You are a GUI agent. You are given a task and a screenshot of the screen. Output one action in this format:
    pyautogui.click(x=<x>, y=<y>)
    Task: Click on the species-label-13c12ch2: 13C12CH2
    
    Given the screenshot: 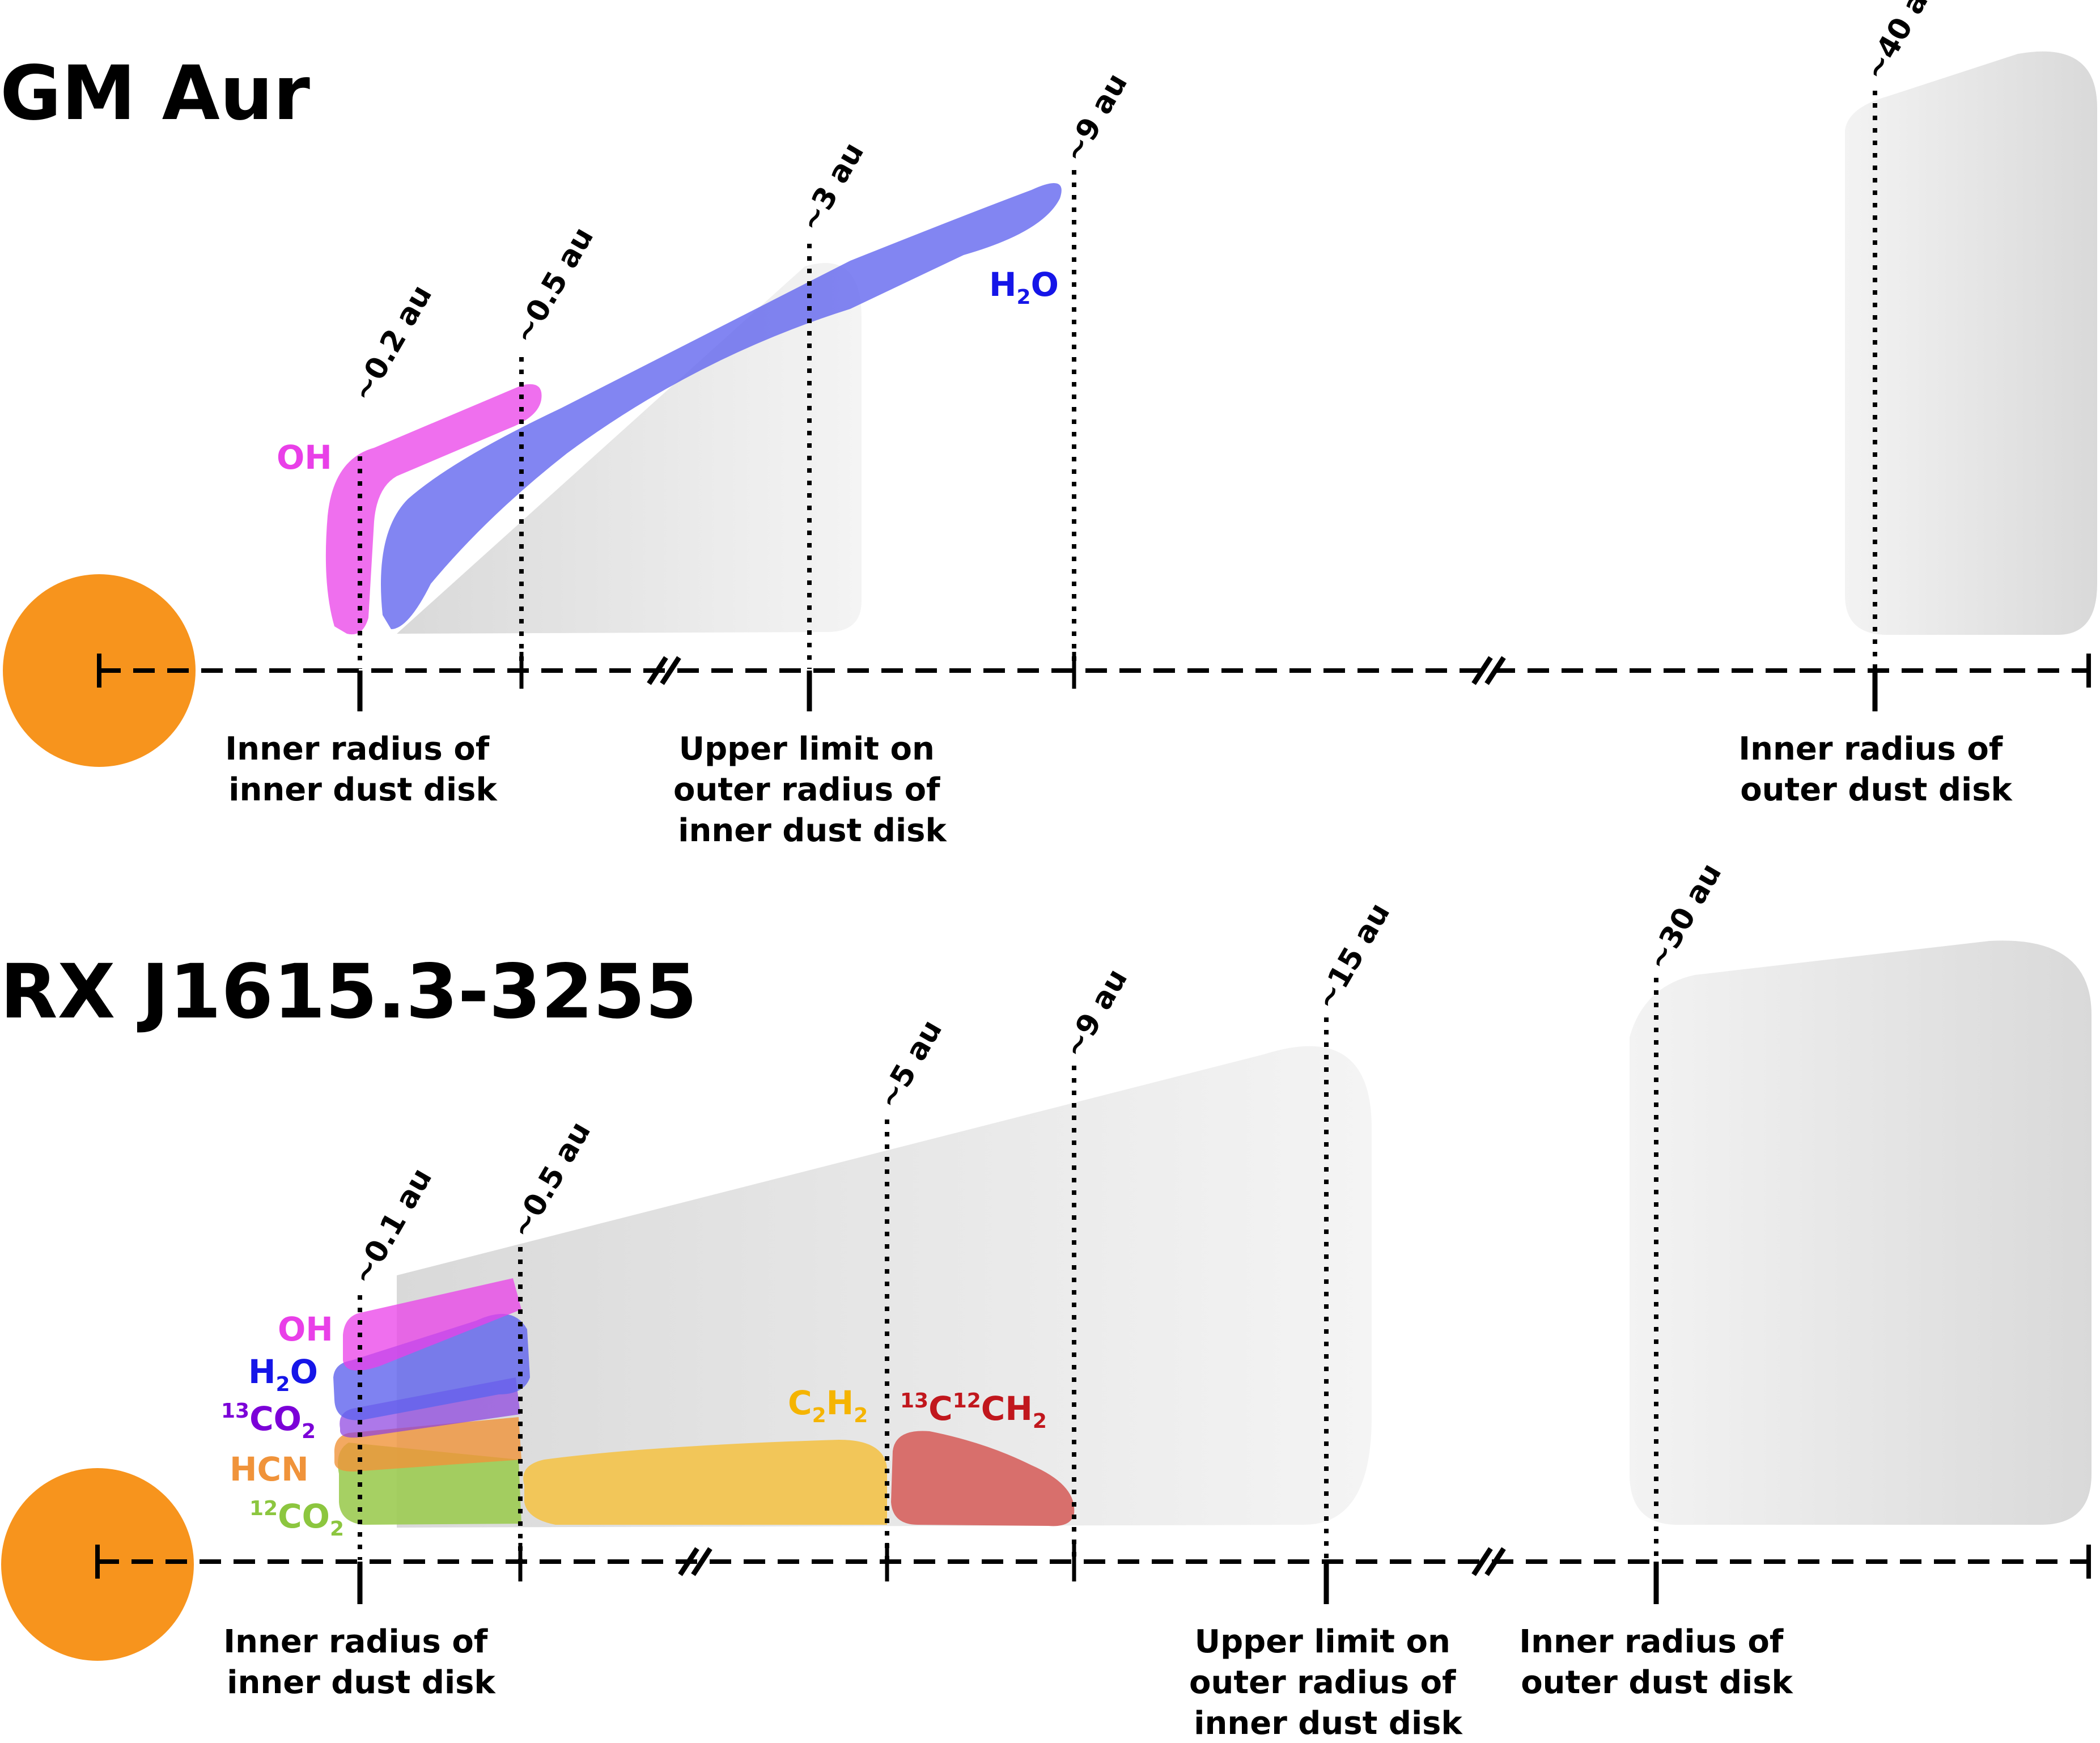 What is the action you would take?
    pyautogui.click(x=973, y=1411)
    